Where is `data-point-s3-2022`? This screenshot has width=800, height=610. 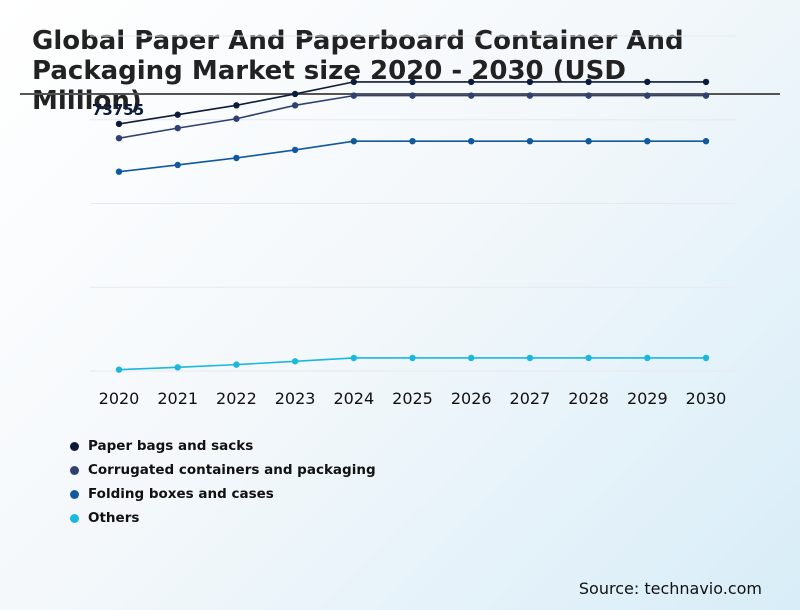 data-point-s3-2022 is located at coordinates (236, 364).